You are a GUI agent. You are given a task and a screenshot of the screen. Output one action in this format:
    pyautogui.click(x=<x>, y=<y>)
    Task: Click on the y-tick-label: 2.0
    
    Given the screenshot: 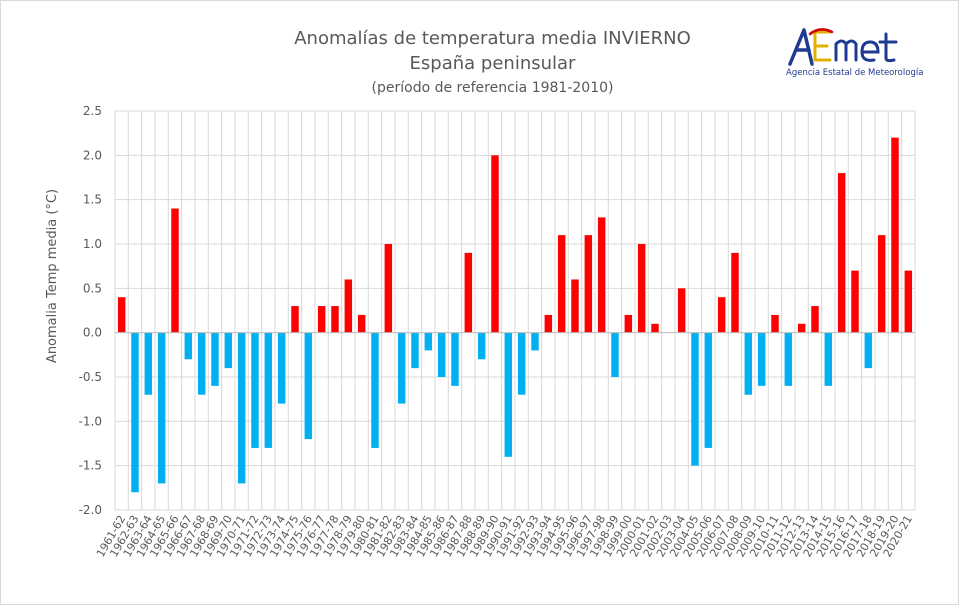 What is the action you would take?
    pyautogui.click(x=92, y=155)
    